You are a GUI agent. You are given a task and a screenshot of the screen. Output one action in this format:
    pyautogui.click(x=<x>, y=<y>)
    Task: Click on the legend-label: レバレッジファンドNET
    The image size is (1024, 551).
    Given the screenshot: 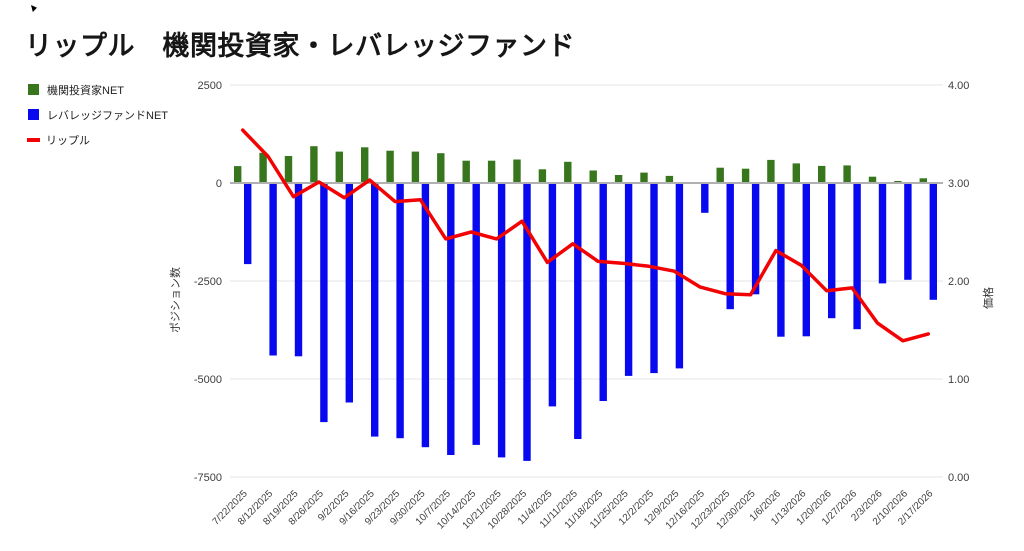 What is the action you would take?
    pyautogui.click(x=107, y=115)
    